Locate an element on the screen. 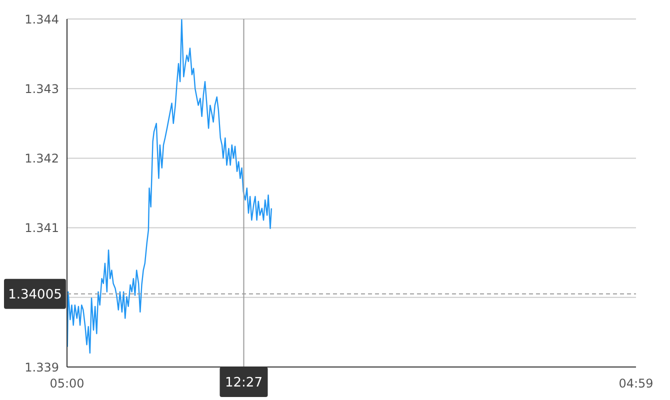 The image size is (670, 400). y-tick-label: 1.339 is located at coordinates (41, 367).